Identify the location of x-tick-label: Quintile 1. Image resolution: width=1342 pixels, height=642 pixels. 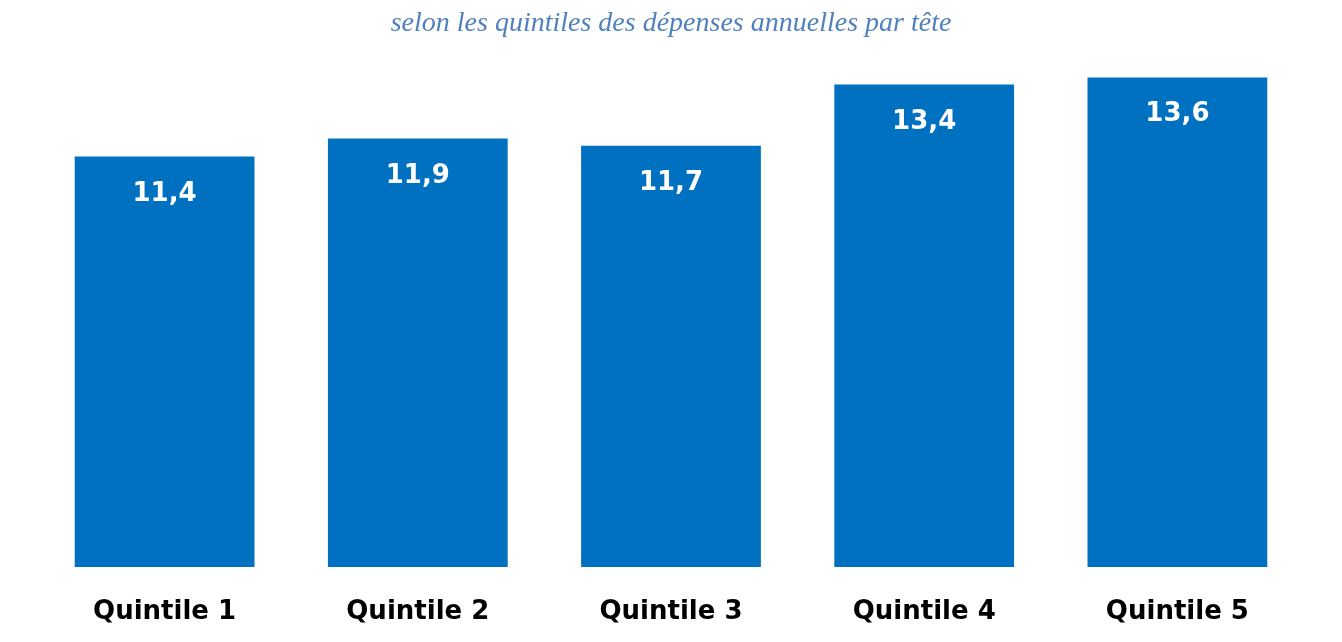
(165, 610).